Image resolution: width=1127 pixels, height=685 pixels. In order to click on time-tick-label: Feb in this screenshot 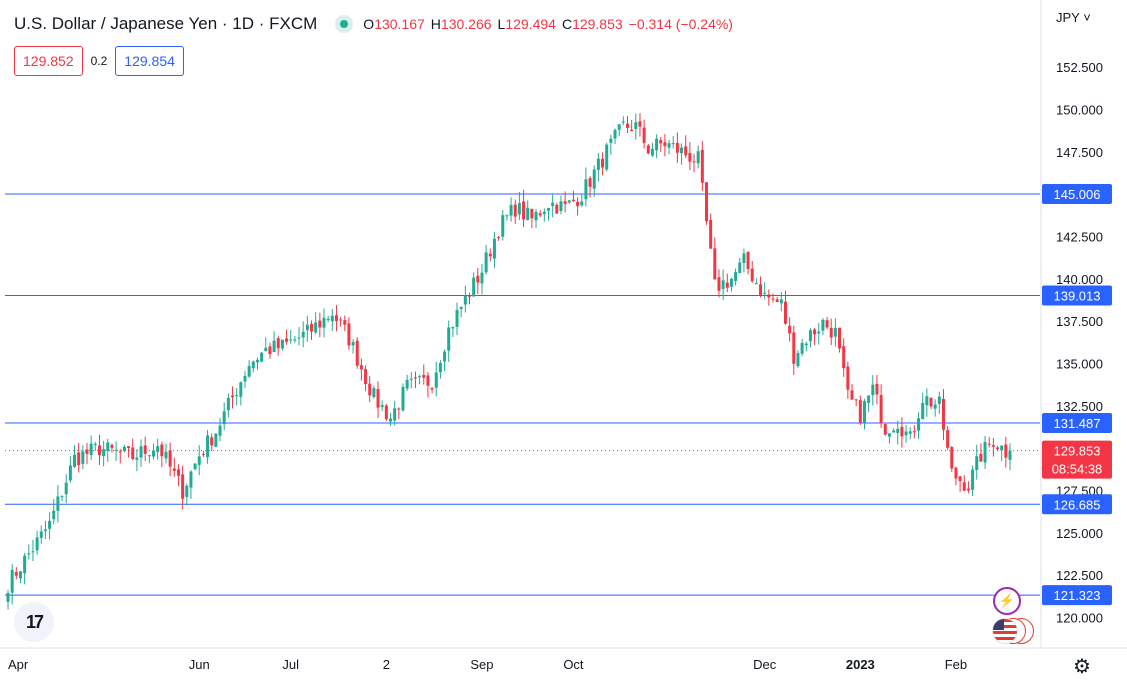, I will do `click(956, 664)`.